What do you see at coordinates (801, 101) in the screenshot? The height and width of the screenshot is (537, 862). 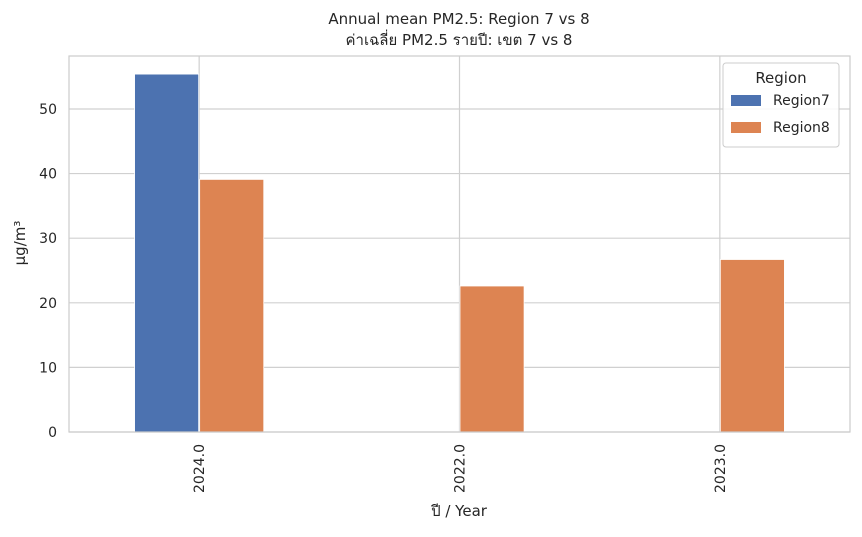 I see `legend-label-region7: Region7` at bounding box center [801, 101].